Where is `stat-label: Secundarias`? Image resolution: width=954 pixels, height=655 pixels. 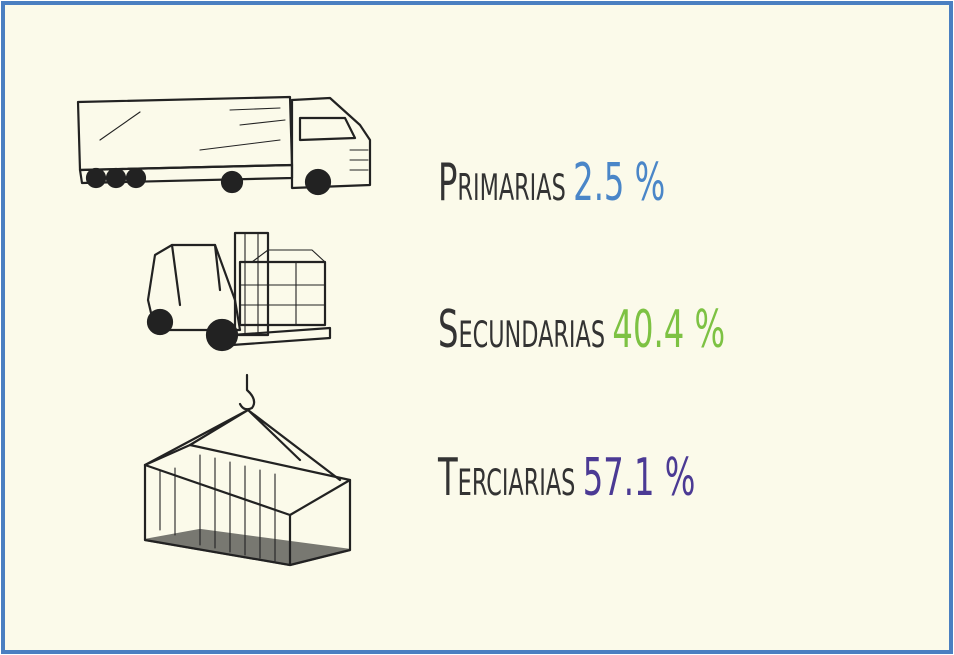 stat-label: Secundarias is located at coordinates (521, 330).